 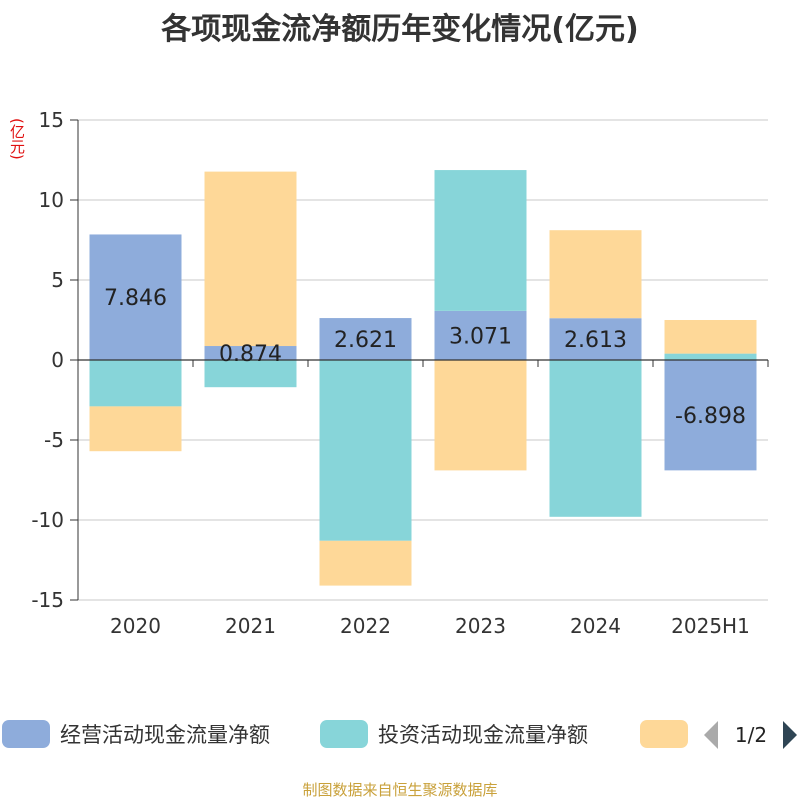 What do you see at coordinates (790, 735) in the screenshot?
I see `legend-next-icon` at bounding box center [790, 735].